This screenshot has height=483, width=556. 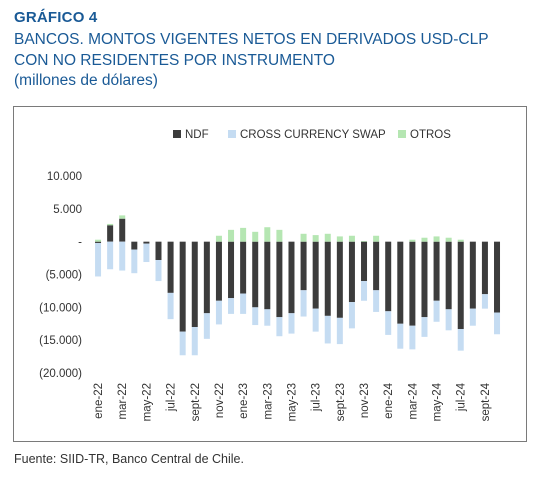 I want to click on legend-label-otros: OTROS, so click(x=430, y=135).